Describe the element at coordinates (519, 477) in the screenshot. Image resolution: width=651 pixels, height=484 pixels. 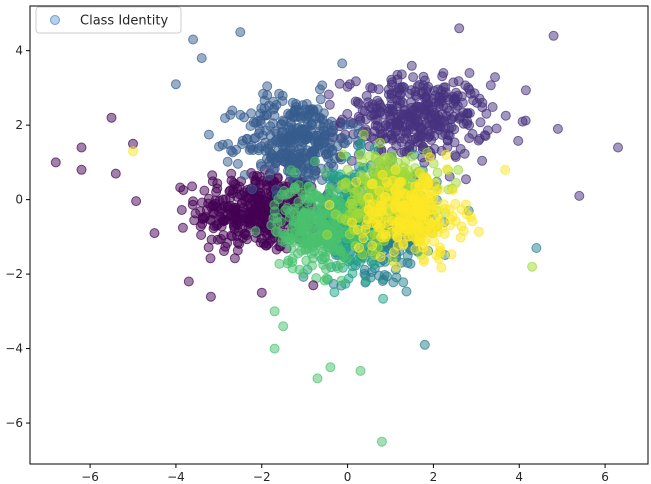
I see `x-tick-label: 4` at that location.